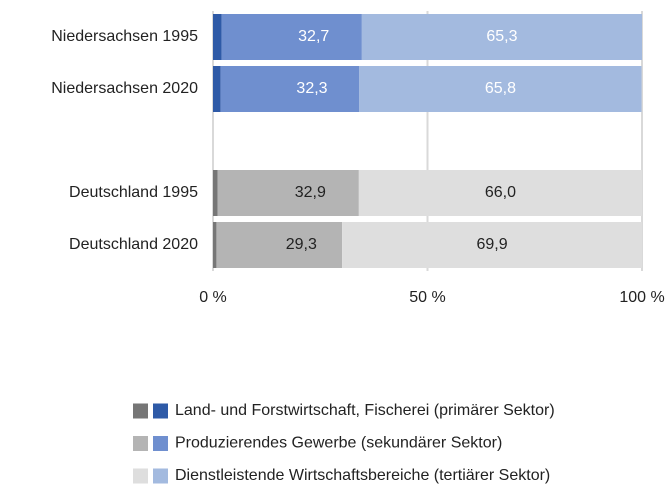 The height and width of the screenshot is (488, 670). What do you see at coordinates (133, 244) in the screenshot?
I see `y-tick-label: Deutschland 2020` at bounding box center [133, 244].